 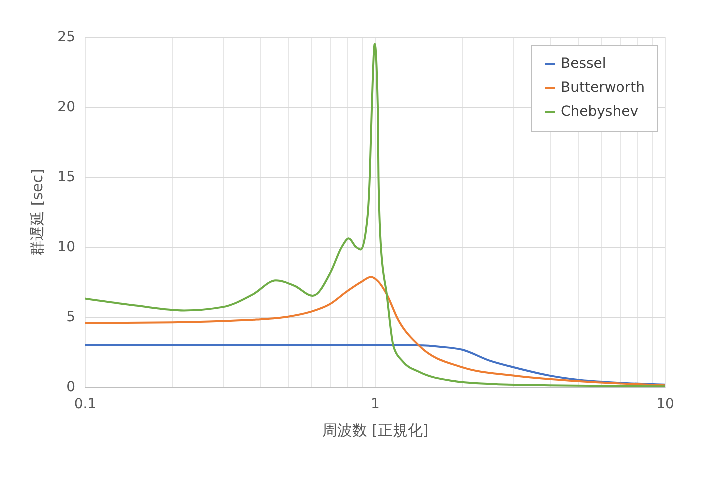 I want to click on x-axis-title: 周波数 [正規化], so click(x=375, y=431).